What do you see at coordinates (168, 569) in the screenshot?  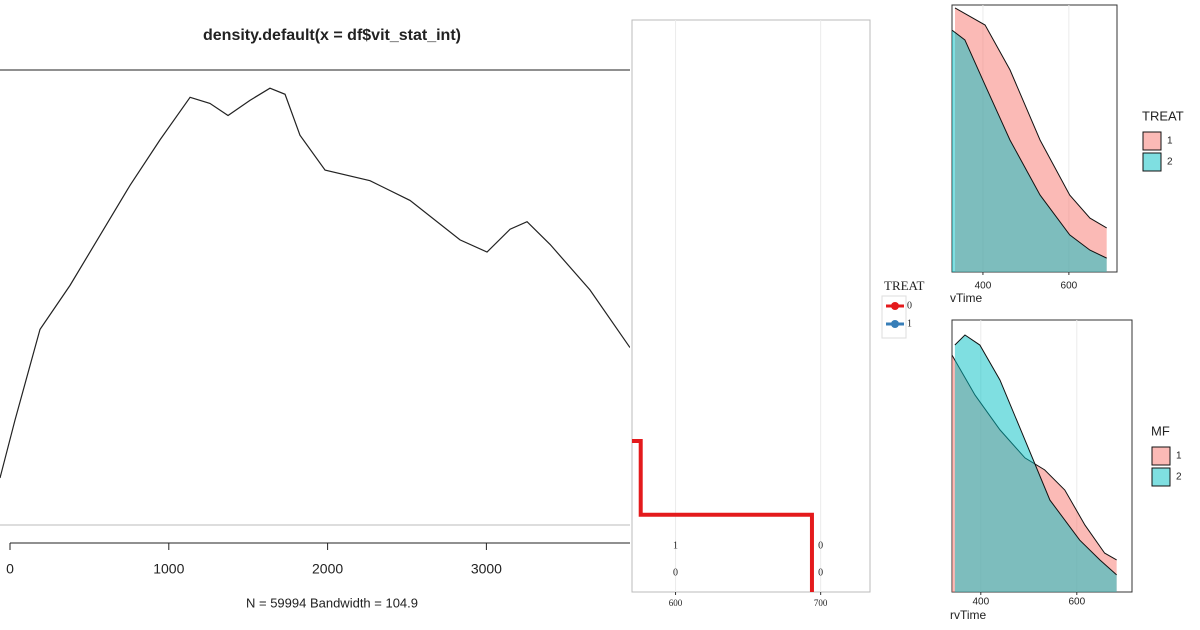 I see `x-tick-label: 1000` at bounding box center [168, 569].